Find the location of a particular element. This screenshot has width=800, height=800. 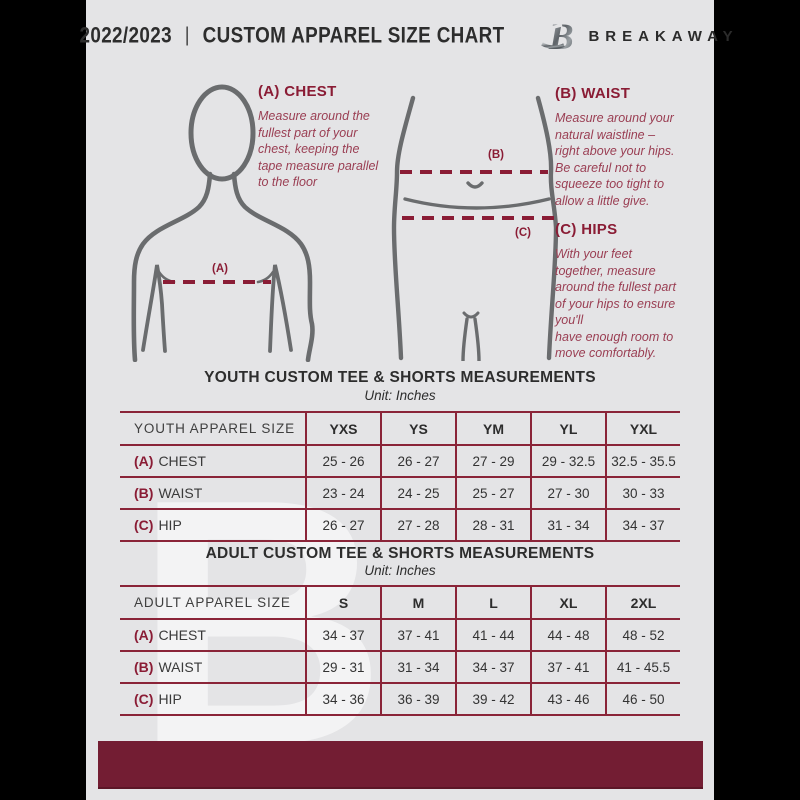

size-header-yl: YL is located at coordinates (568, 428).